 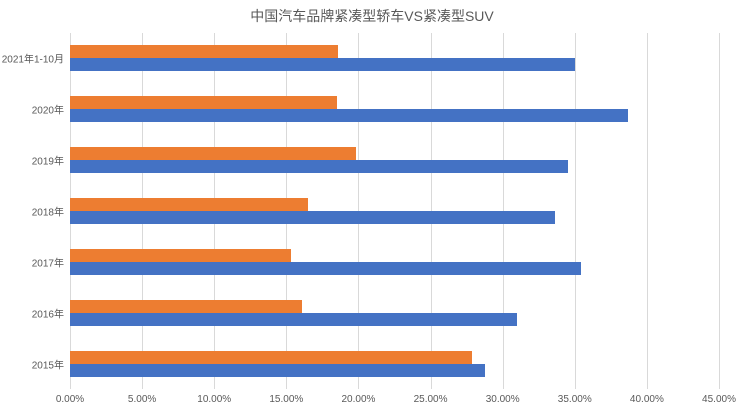 I want to click on x-axis-tick-label: 20.00%, so click(x=358, y=399).